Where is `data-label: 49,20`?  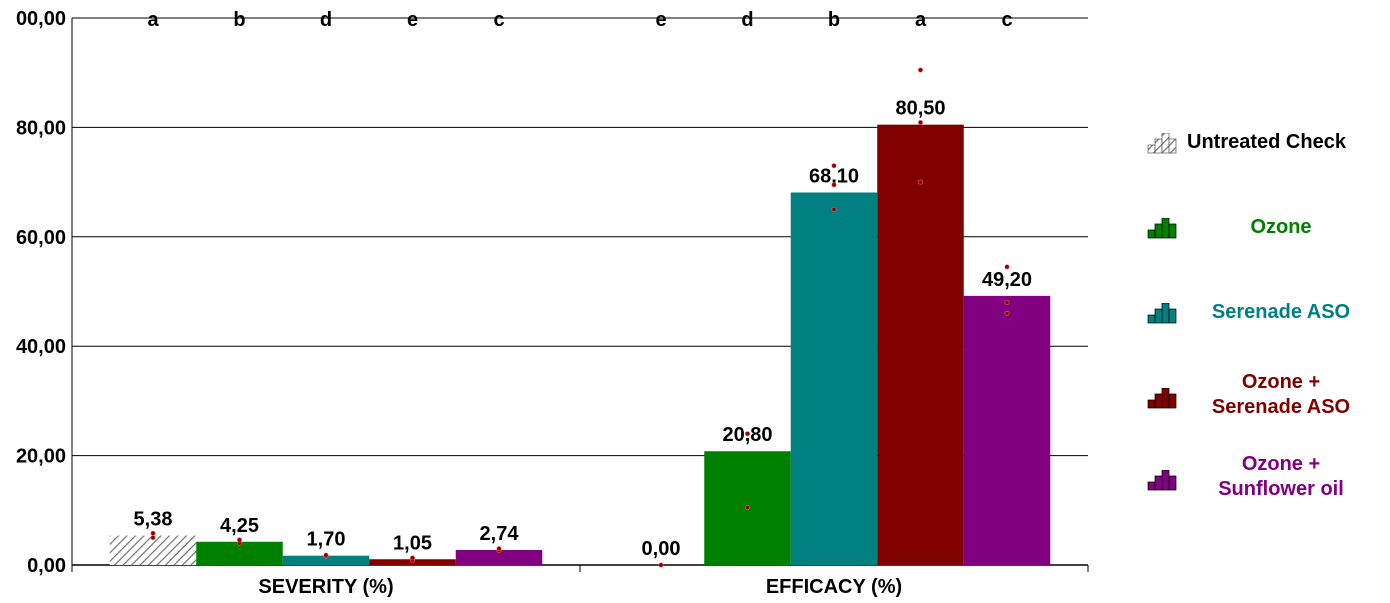 data-label: 49,20 is located at coordinates (1007, 280).